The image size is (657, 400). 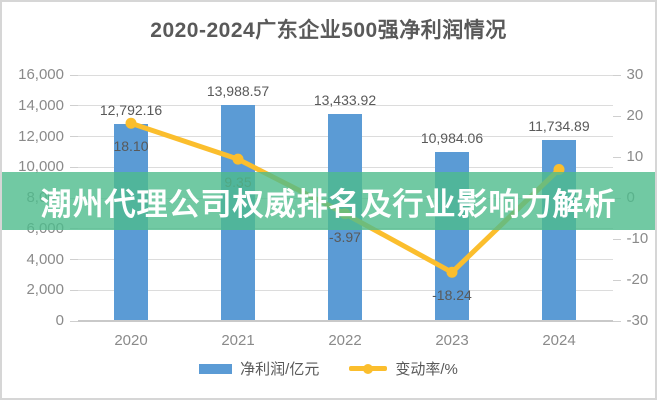 What do you see at coordinates (345, 340) in the screenshot?
I see `x-axis-label-2022: 2022` at bounding box center [345, 340].